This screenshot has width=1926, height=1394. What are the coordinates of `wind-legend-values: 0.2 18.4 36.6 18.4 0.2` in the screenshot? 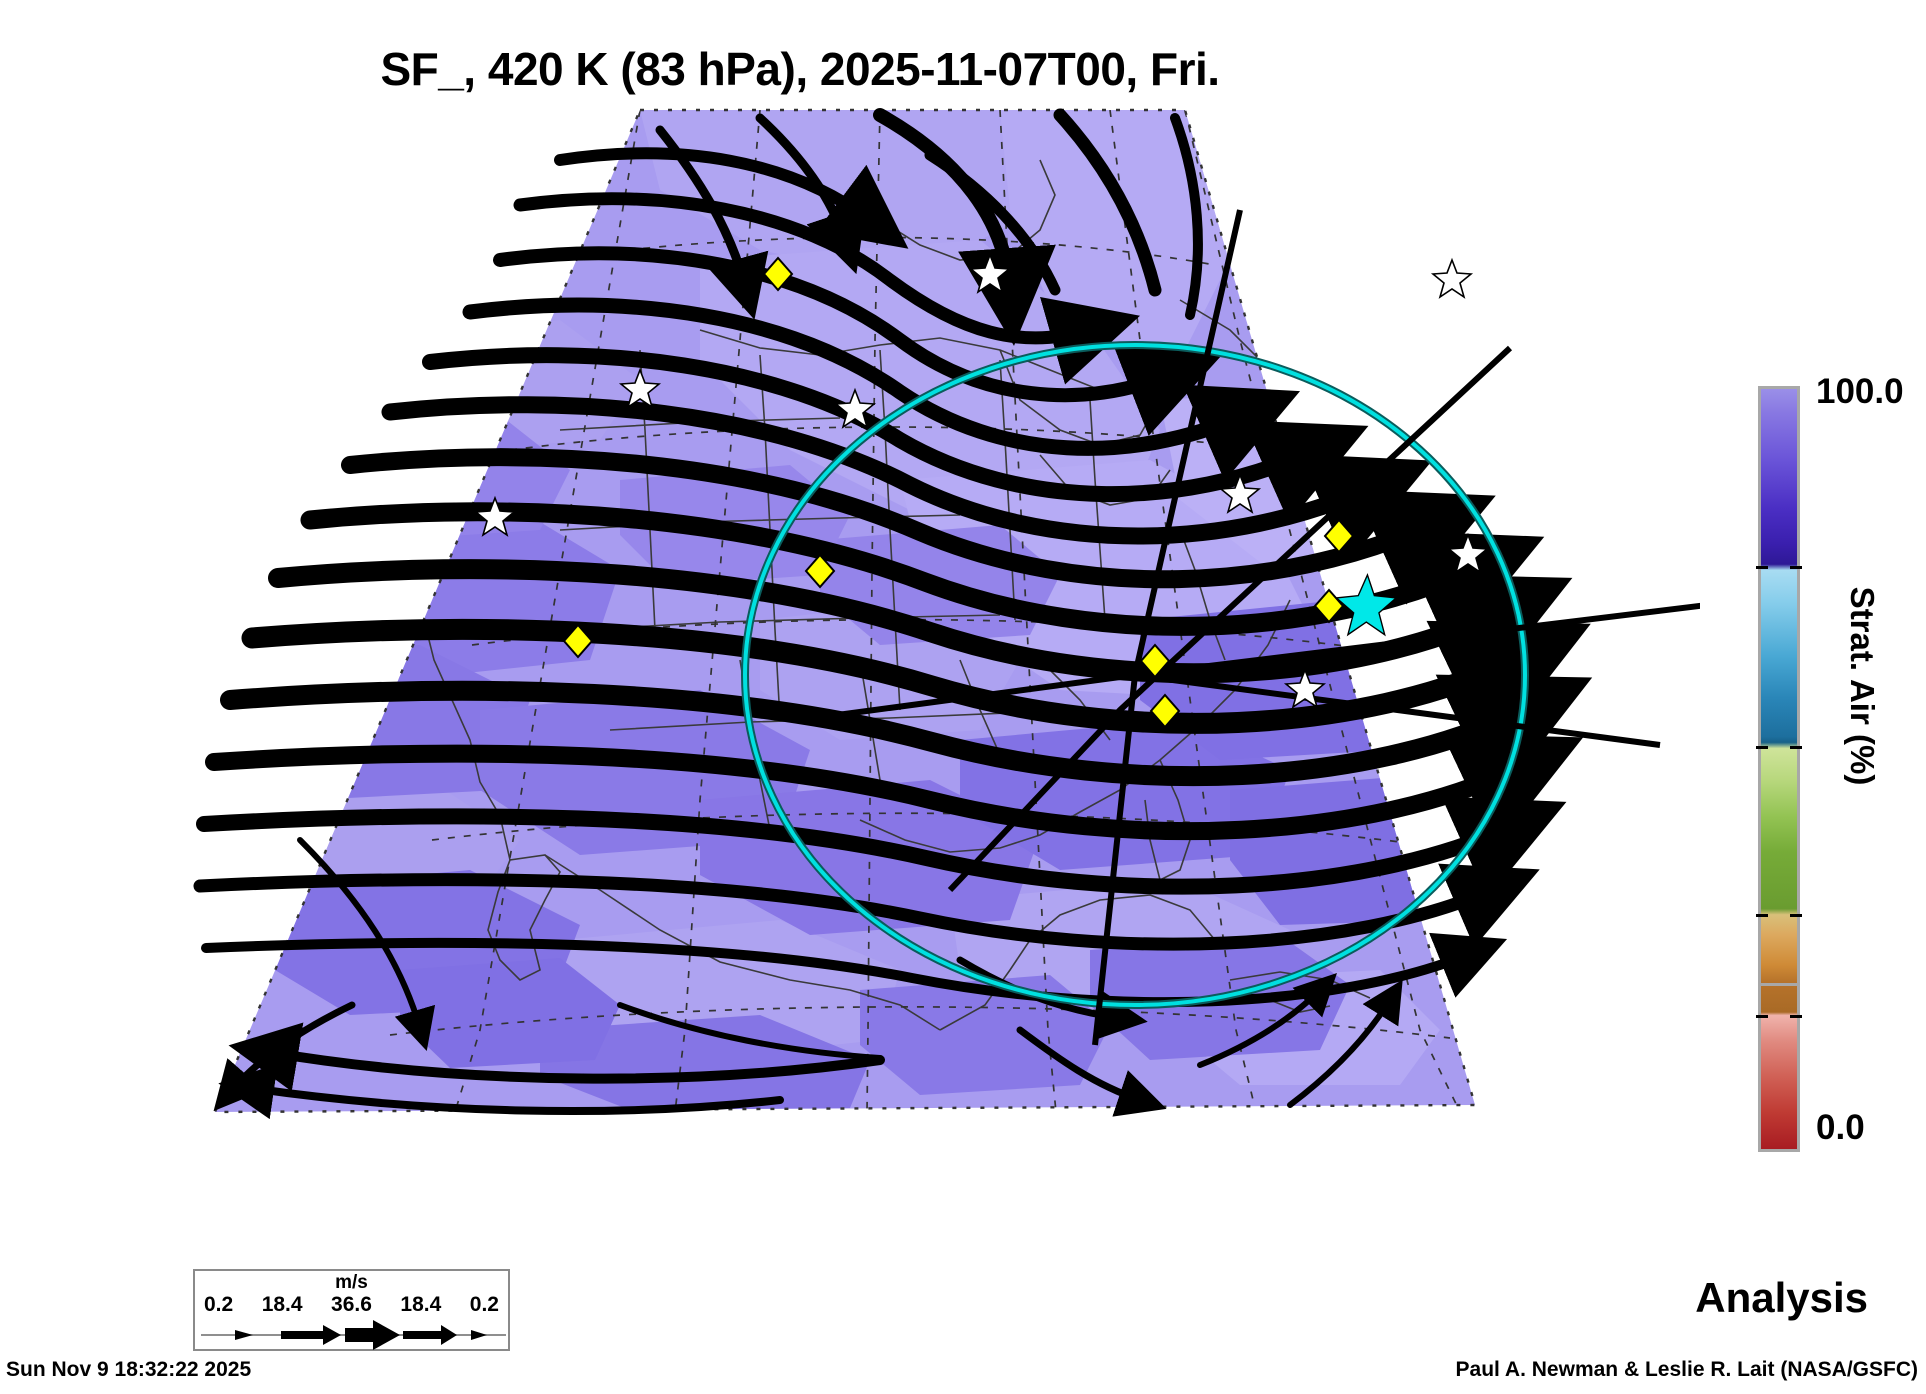 It's located at (351, 1305).